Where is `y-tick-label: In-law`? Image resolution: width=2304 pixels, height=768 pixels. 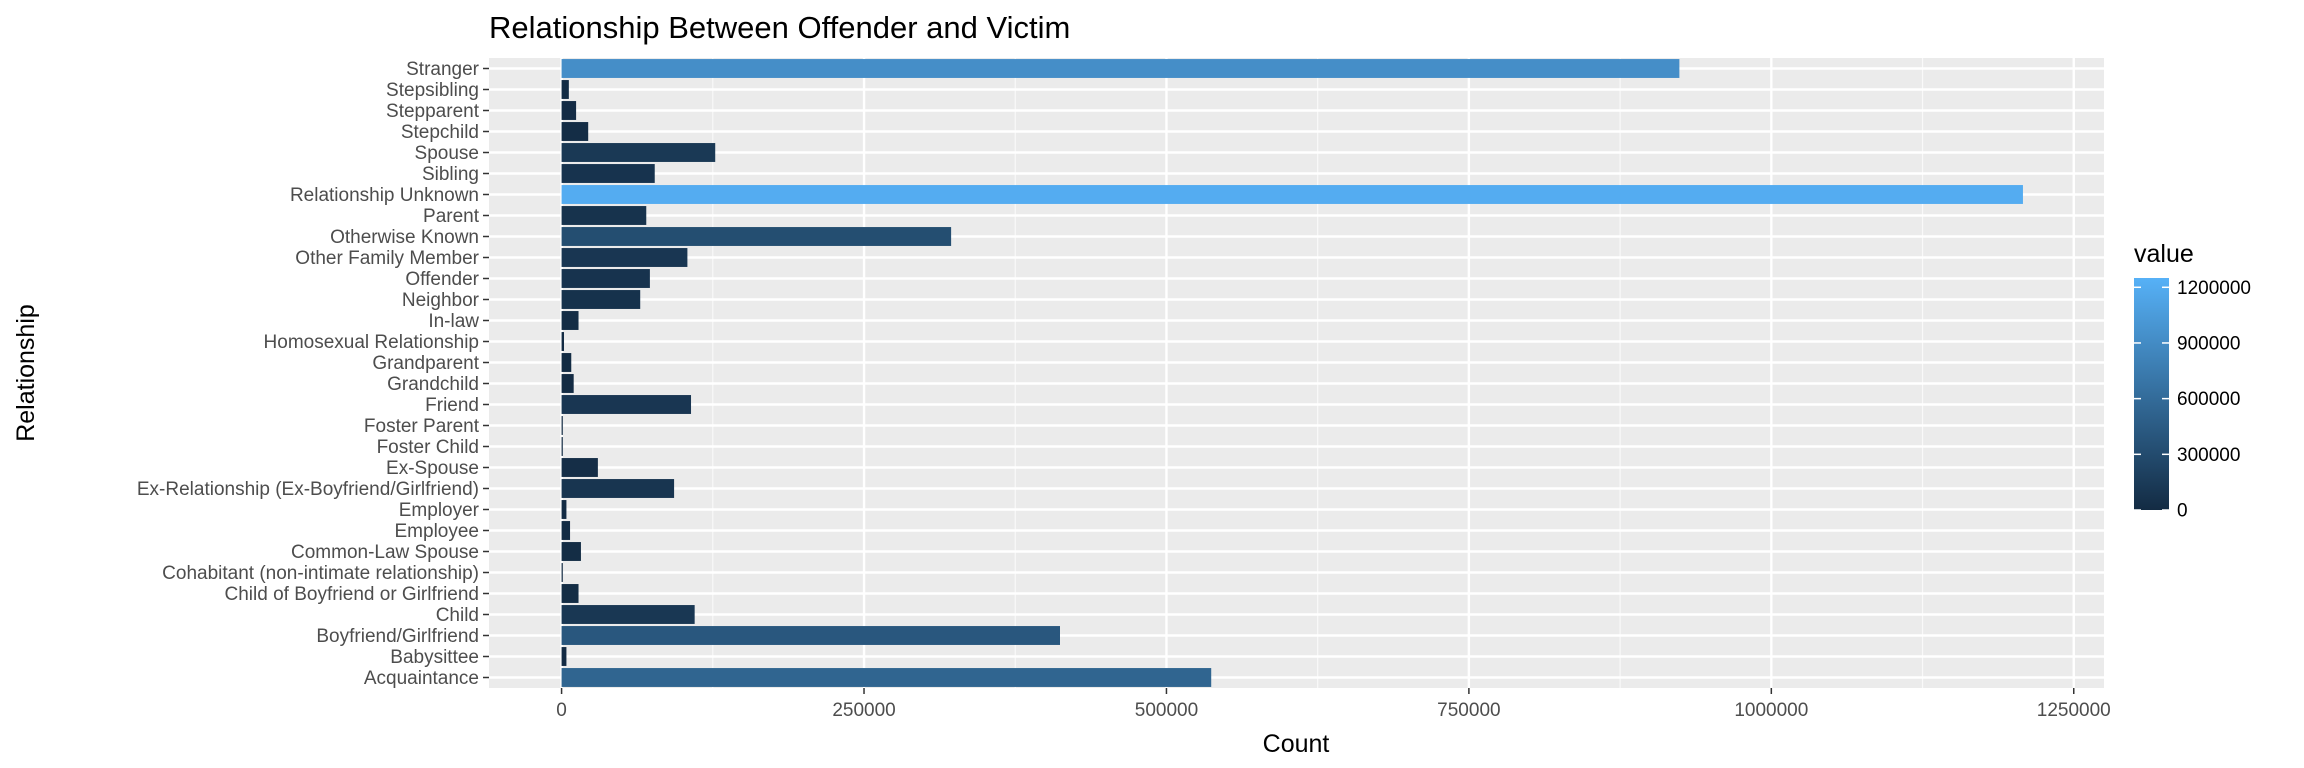 y-tick-label: In-law is located at coordinates (453, 321).